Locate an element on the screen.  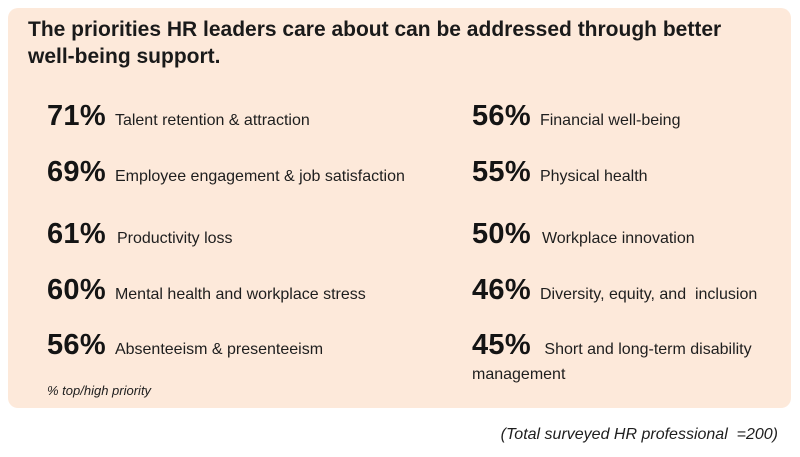
stat-diversity-equity-inclusion: 46% Diversity, equity, and inclusion is located at coordinates (614, 290).